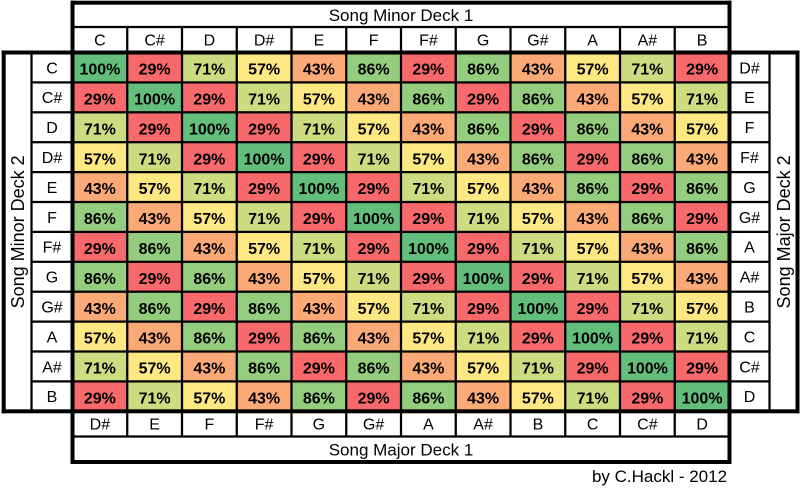 Image resolution: width=800 pixels, height=488 pixels. What do you see at coordinates (401, 15) in the screenshot?
I see `svg-text: Song Minor Deck 1` at bounding box center [401, 15].